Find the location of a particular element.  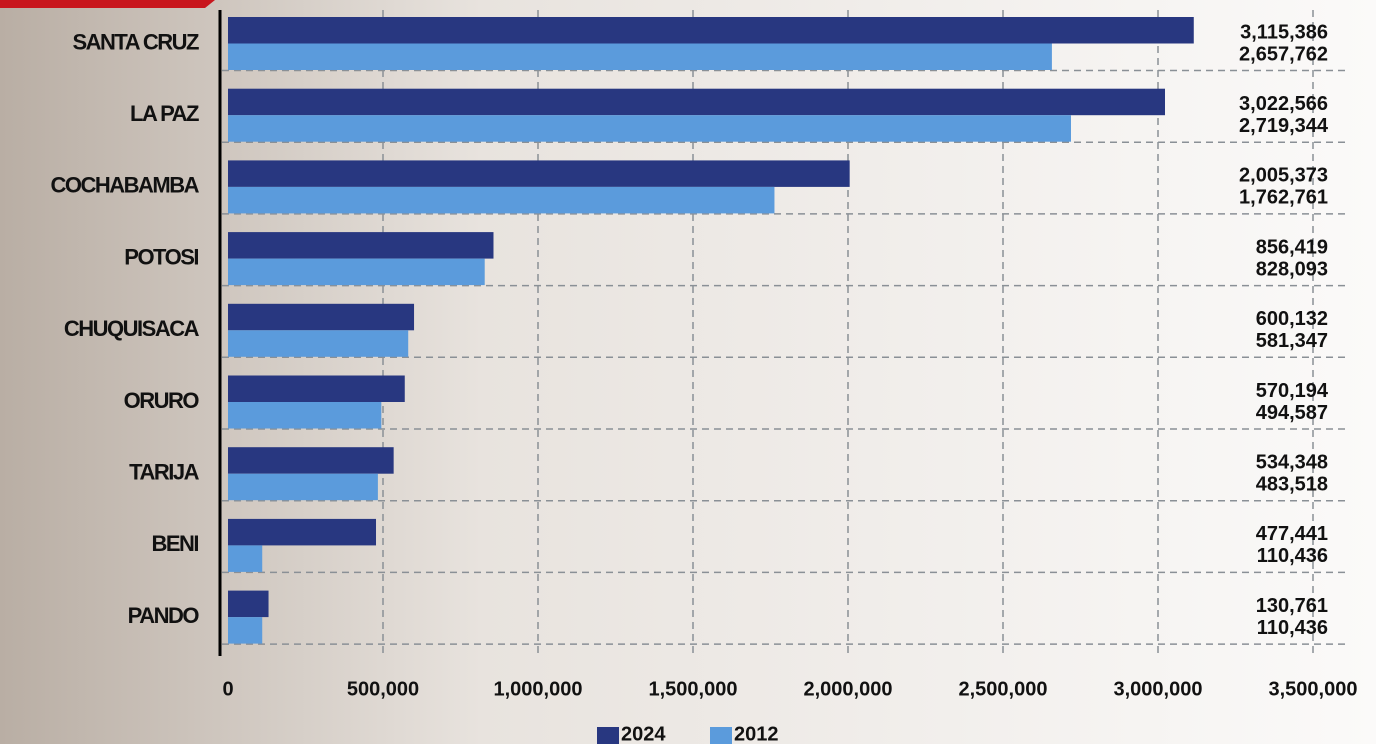

value-label: 494,587 is located at coordinates (1292, 413).